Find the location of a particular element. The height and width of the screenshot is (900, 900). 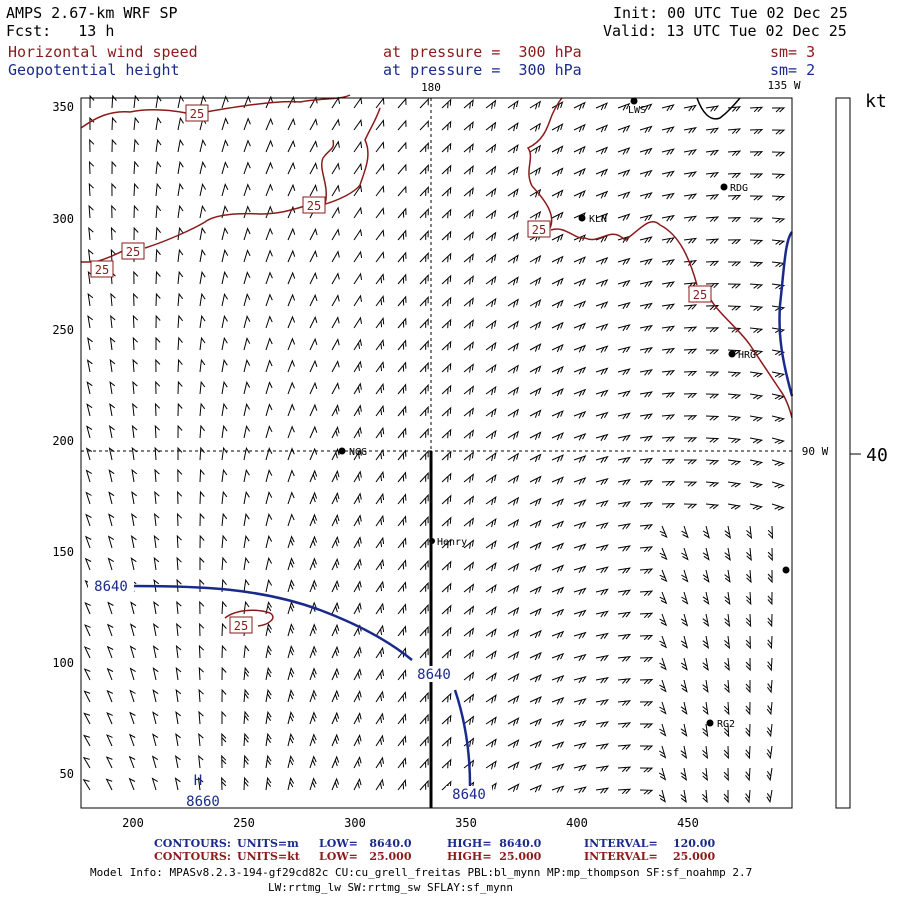

station-label: RG2 is located at coordinates (726, 724).